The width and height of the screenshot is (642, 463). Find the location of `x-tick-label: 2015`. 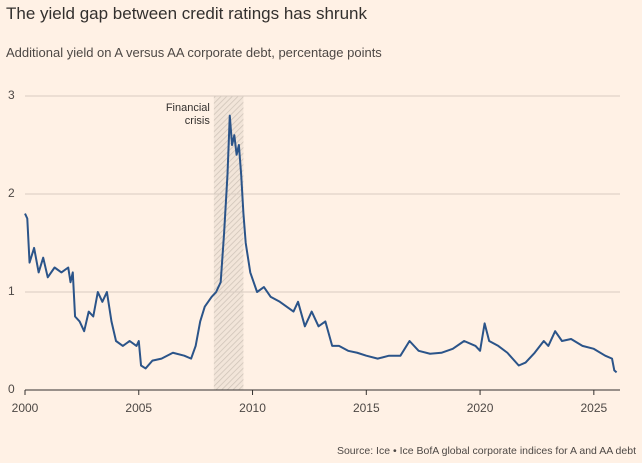

x-tick-label: 2015 is located at coordinates (366, 408).